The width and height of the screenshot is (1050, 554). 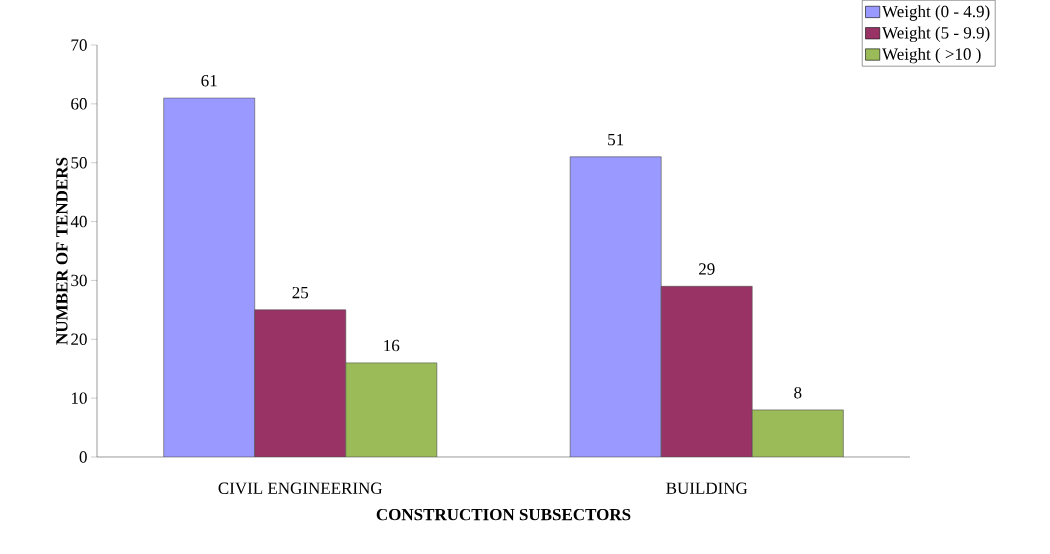 I want to click on data-label: 29, so click(x=707, y=269).